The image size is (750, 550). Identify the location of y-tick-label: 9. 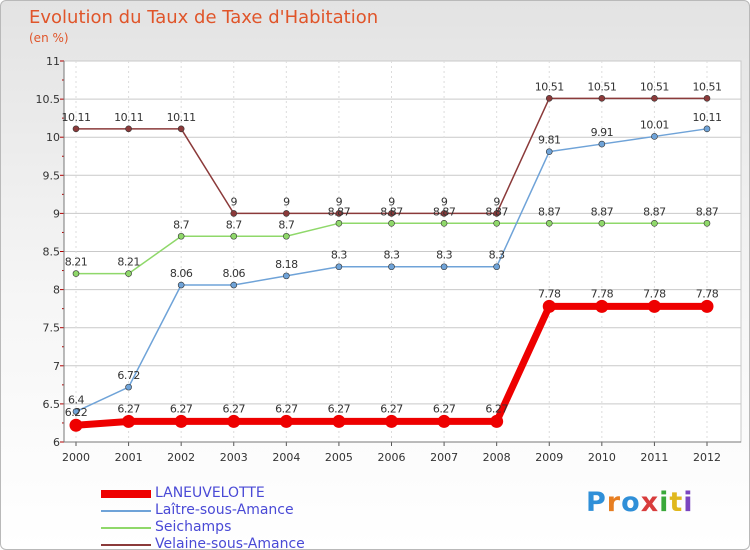
(56, 213).